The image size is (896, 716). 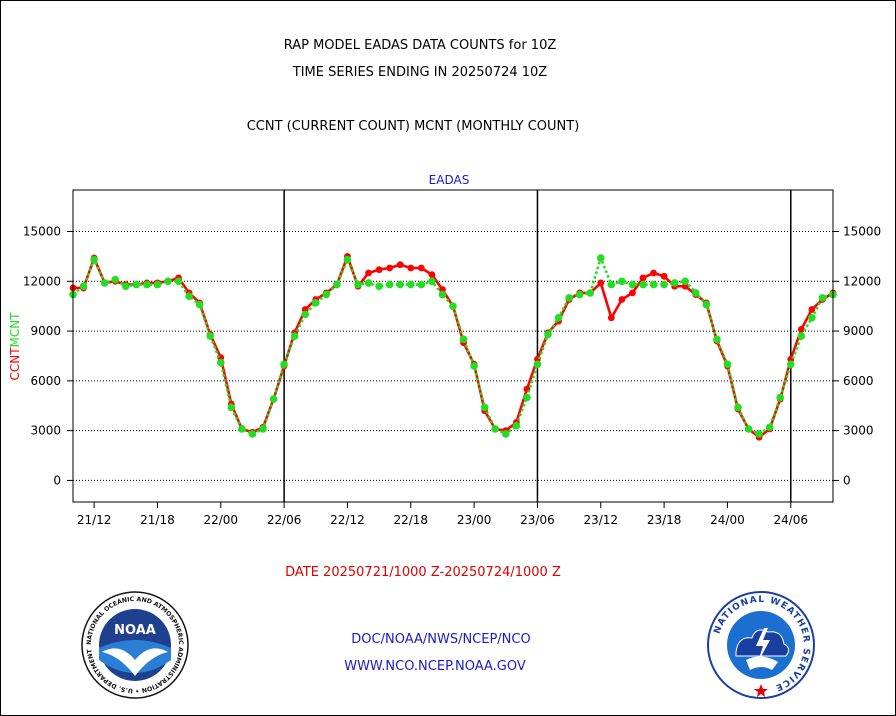 I want to click on x-tick-label: 23/00, so click(x=474, y=520).